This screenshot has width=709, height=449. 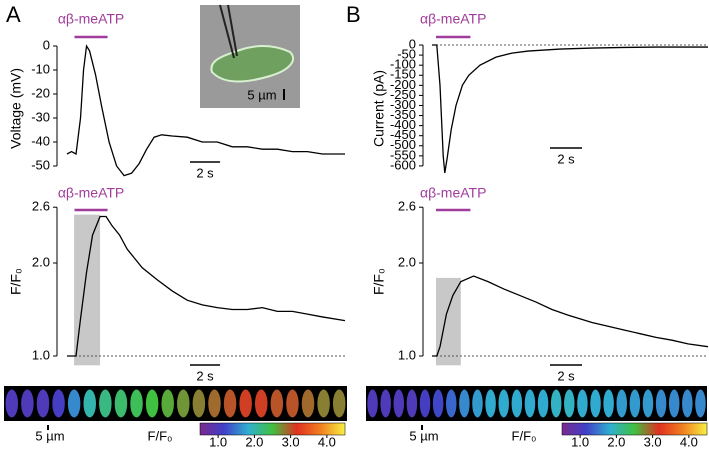 I want to click on y-axis-label: Current (pA), so click(x=379, y=108).